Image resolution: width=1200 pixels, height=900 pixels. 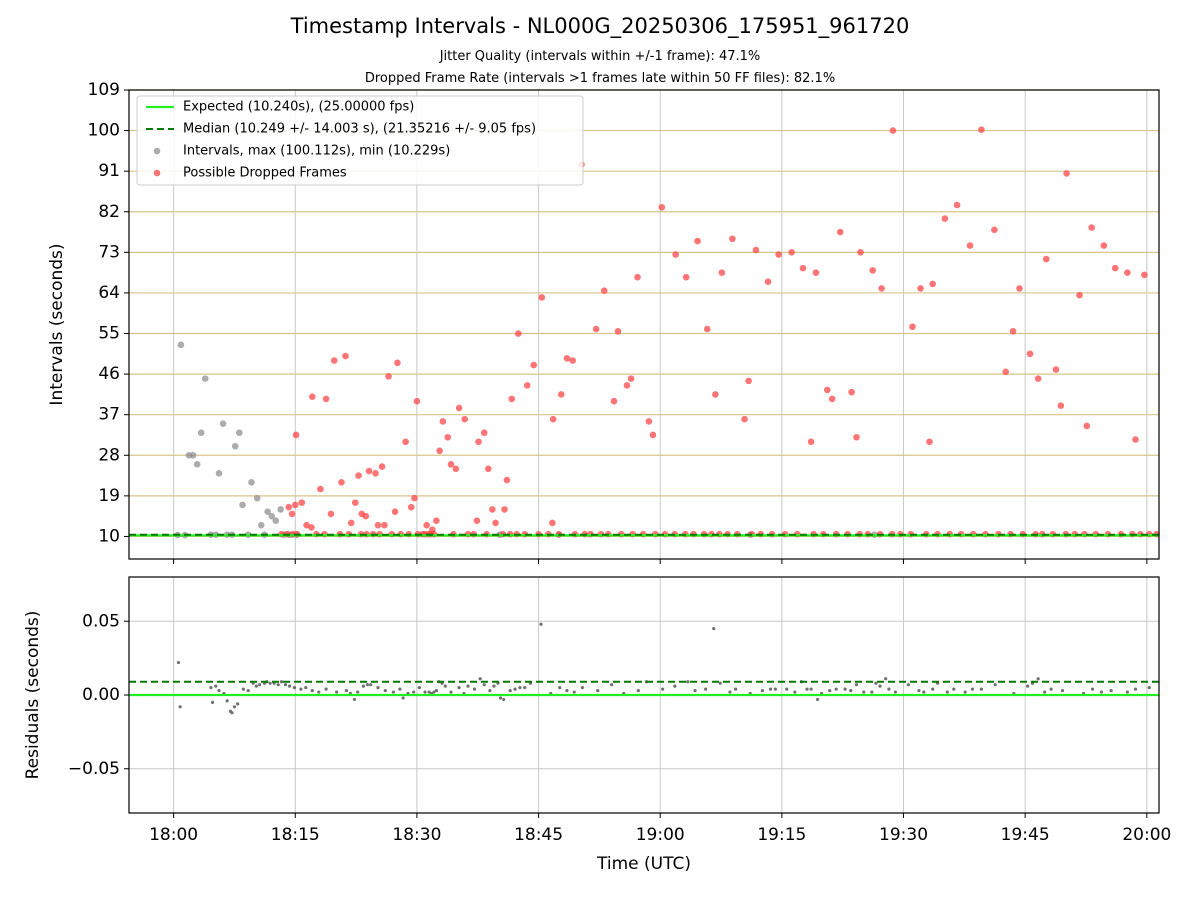 What do you see at coordinates (265, 173) in the screenshot?
I see `legend-entry-label: Possible Dropped Frames` at bounding box center [265, 173].